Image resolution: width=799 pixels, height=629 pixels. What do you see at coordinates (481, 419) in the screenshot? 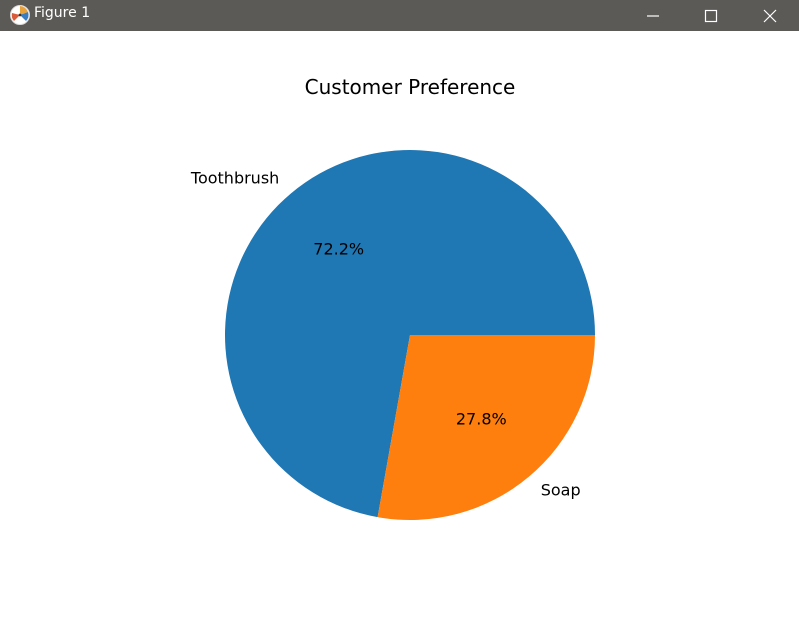
I see `pie-pct-label: 27.8%` at bounding box center [481, 419].